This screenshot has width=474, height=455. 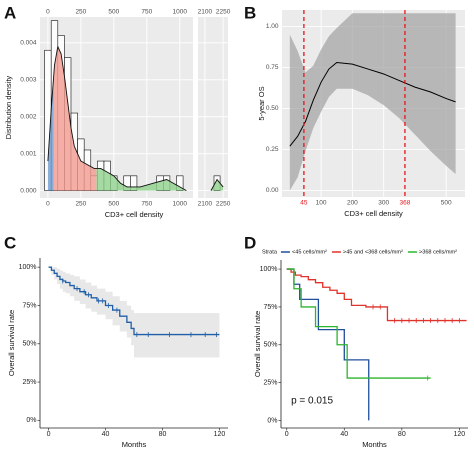 What do you see at coordinates (8, 108) in the screenshot?
I see `y-axis-title: Distribution density` at bounding box center [8, 108].